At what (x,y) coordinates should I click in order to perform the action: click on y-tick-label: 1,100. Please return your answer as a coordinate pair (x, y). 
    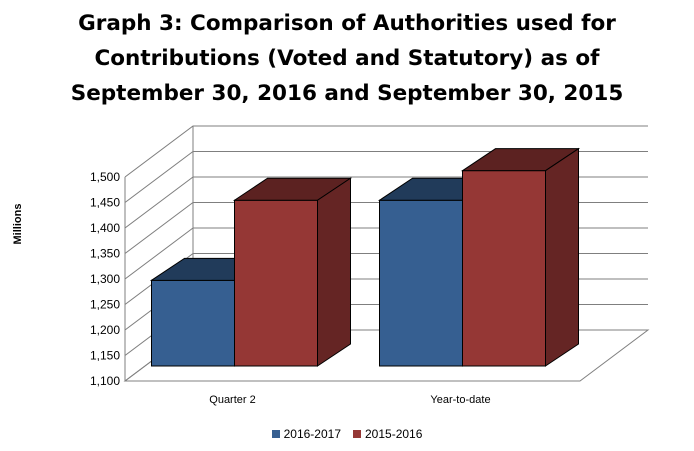
    Looking at the image, I should click on (105, 381).